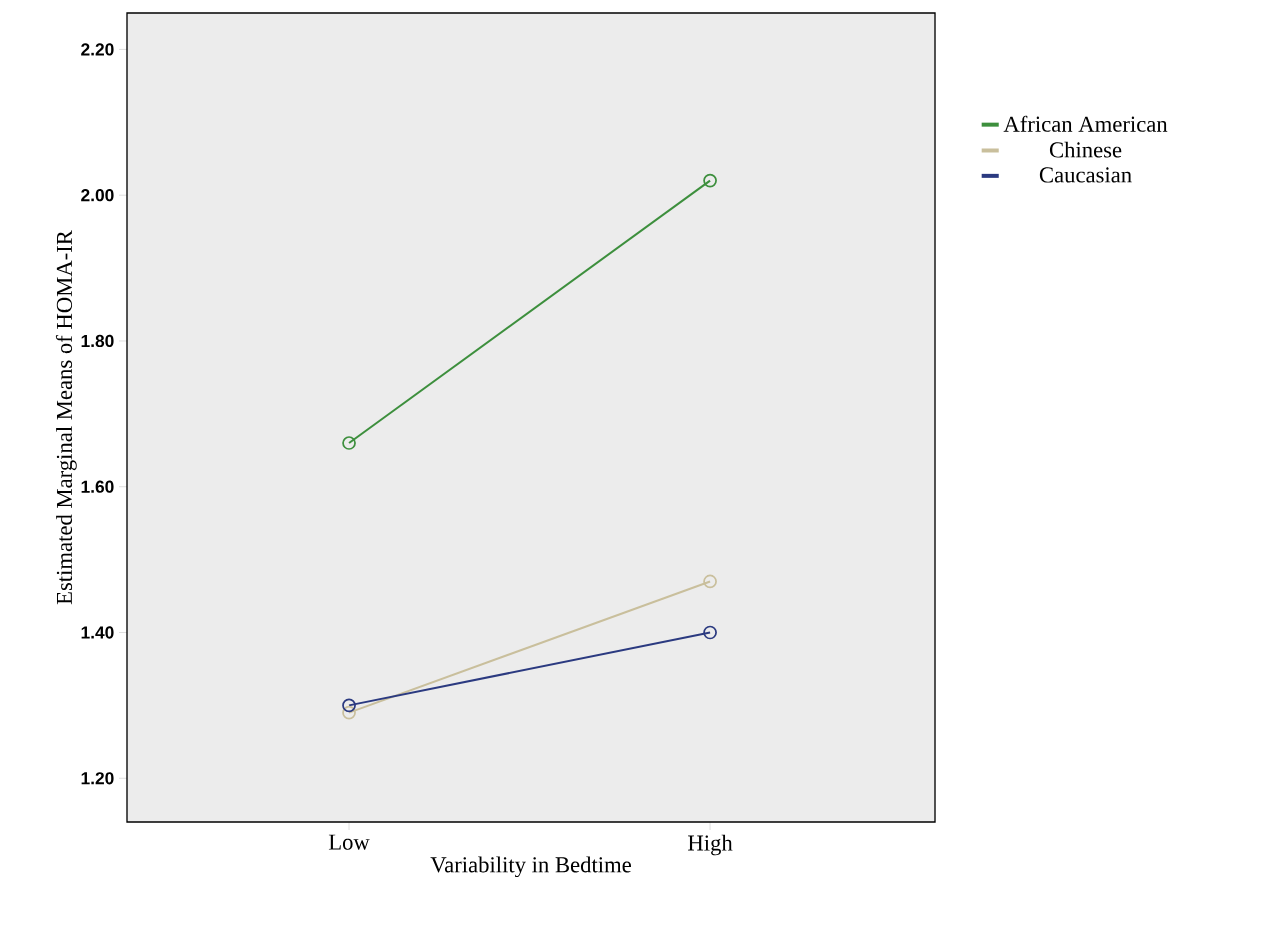  What do you see at coordinates (530, 867) in the screenshot?
I see `x-axis-title: Variability in Bedtime` at bounding box center [530, 867].